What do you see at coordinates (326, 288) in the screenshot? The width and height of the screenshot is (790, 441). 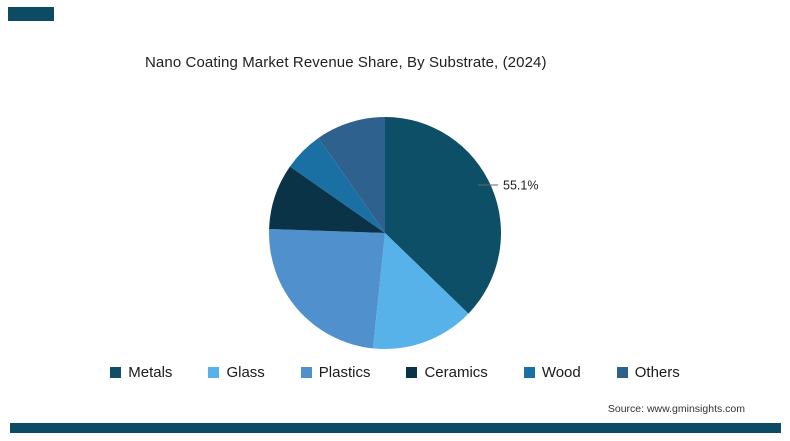 I see `pie-slice-plastics` at bounding box center [326, 288].